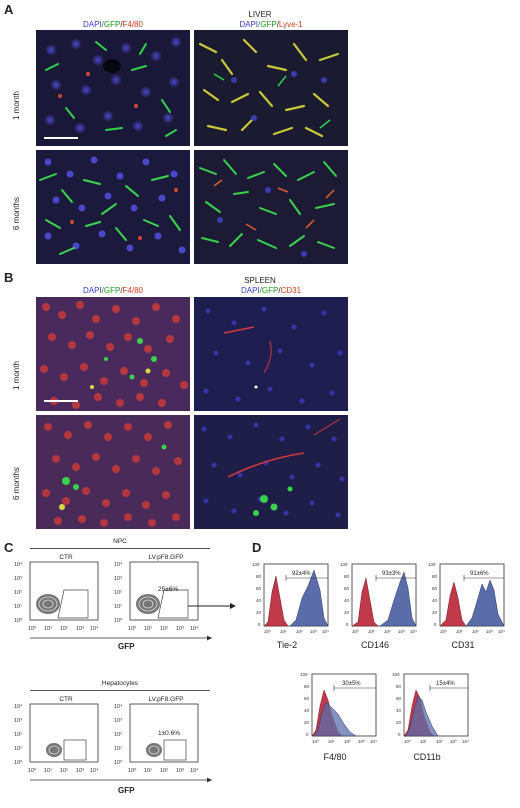 Image resolution: width=520 pixels, height=808 pixels. Describe the element at coordinates (260, 280) in the screenshot. I see `panel-b-title: SPLEEN` at that location.